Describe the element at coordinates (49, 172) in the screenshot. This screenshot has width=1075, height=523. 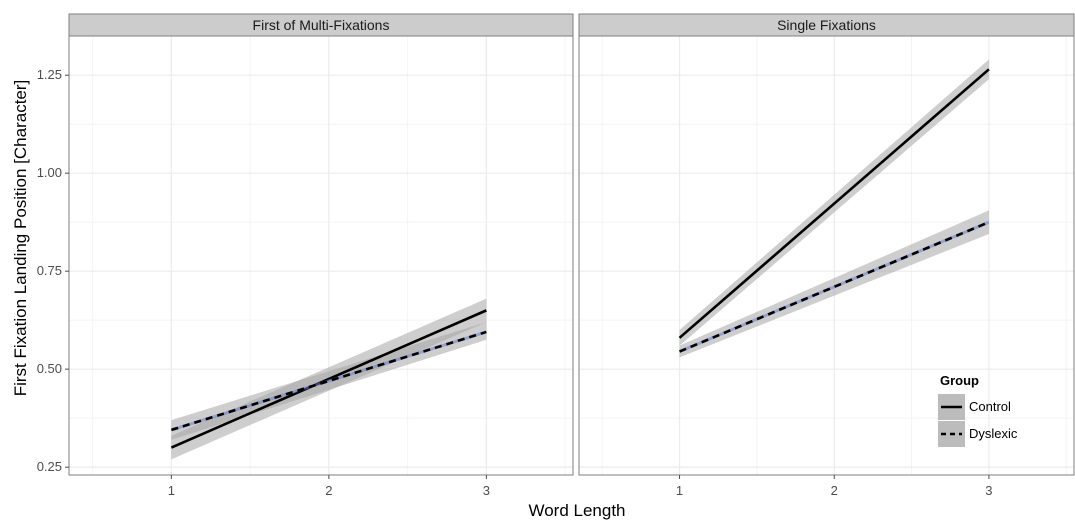
I see `y-tick-label: 1.00` at that location.